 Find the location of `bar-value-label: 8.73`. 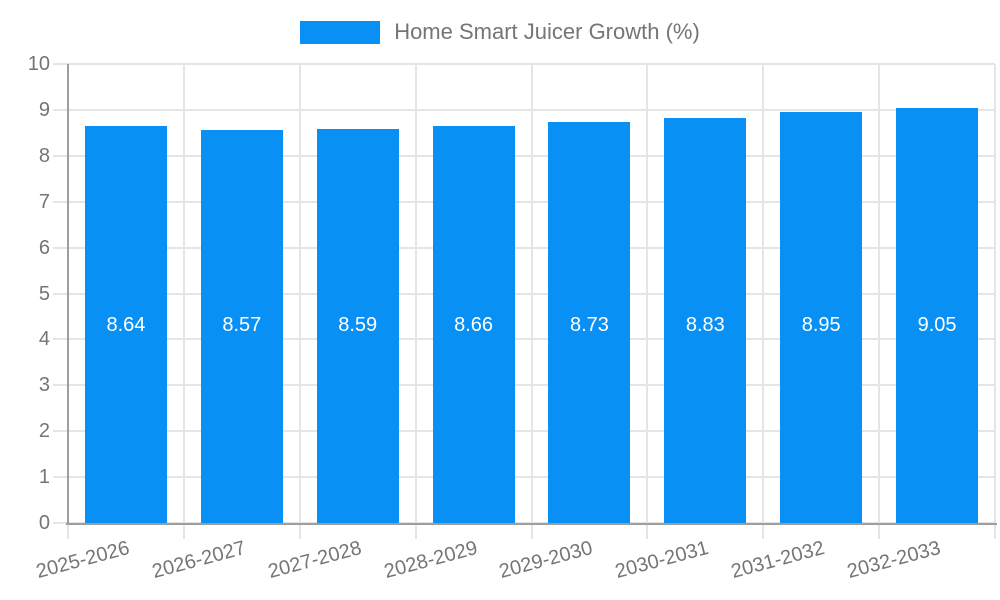

bar-value-label: 8.73 is located at coordinates (589, 325).